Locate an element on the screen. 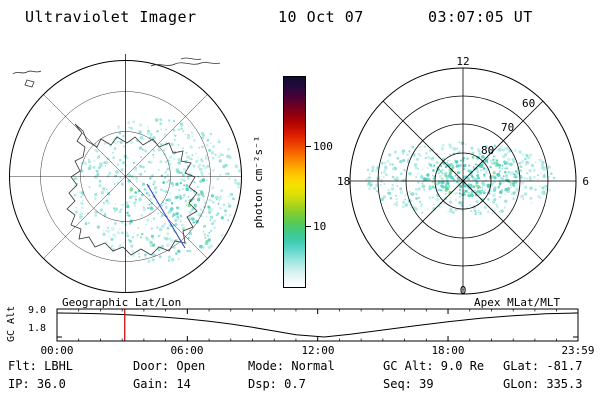 The width and height of the screenshot is (600, 400). status-door: Door: Open is located at coordinates (169, 366).